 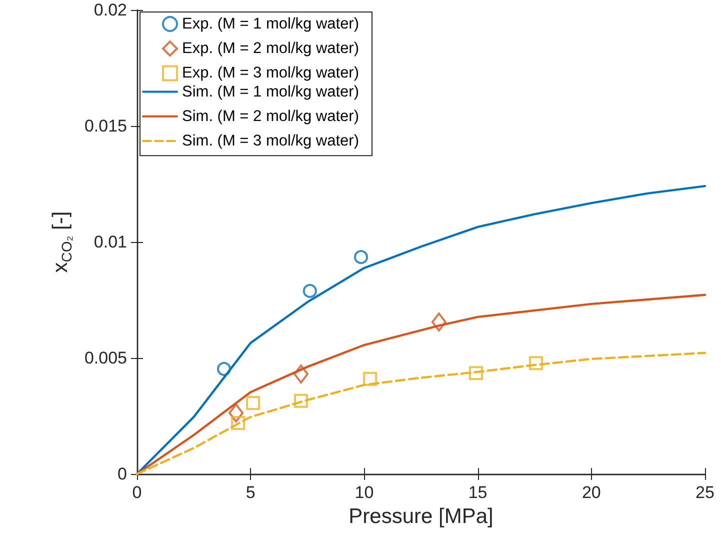 What do you see at coordinates (251, 492) in the screenshot?
I see `x-tick-label: 5` at bounding box center [251, 492].